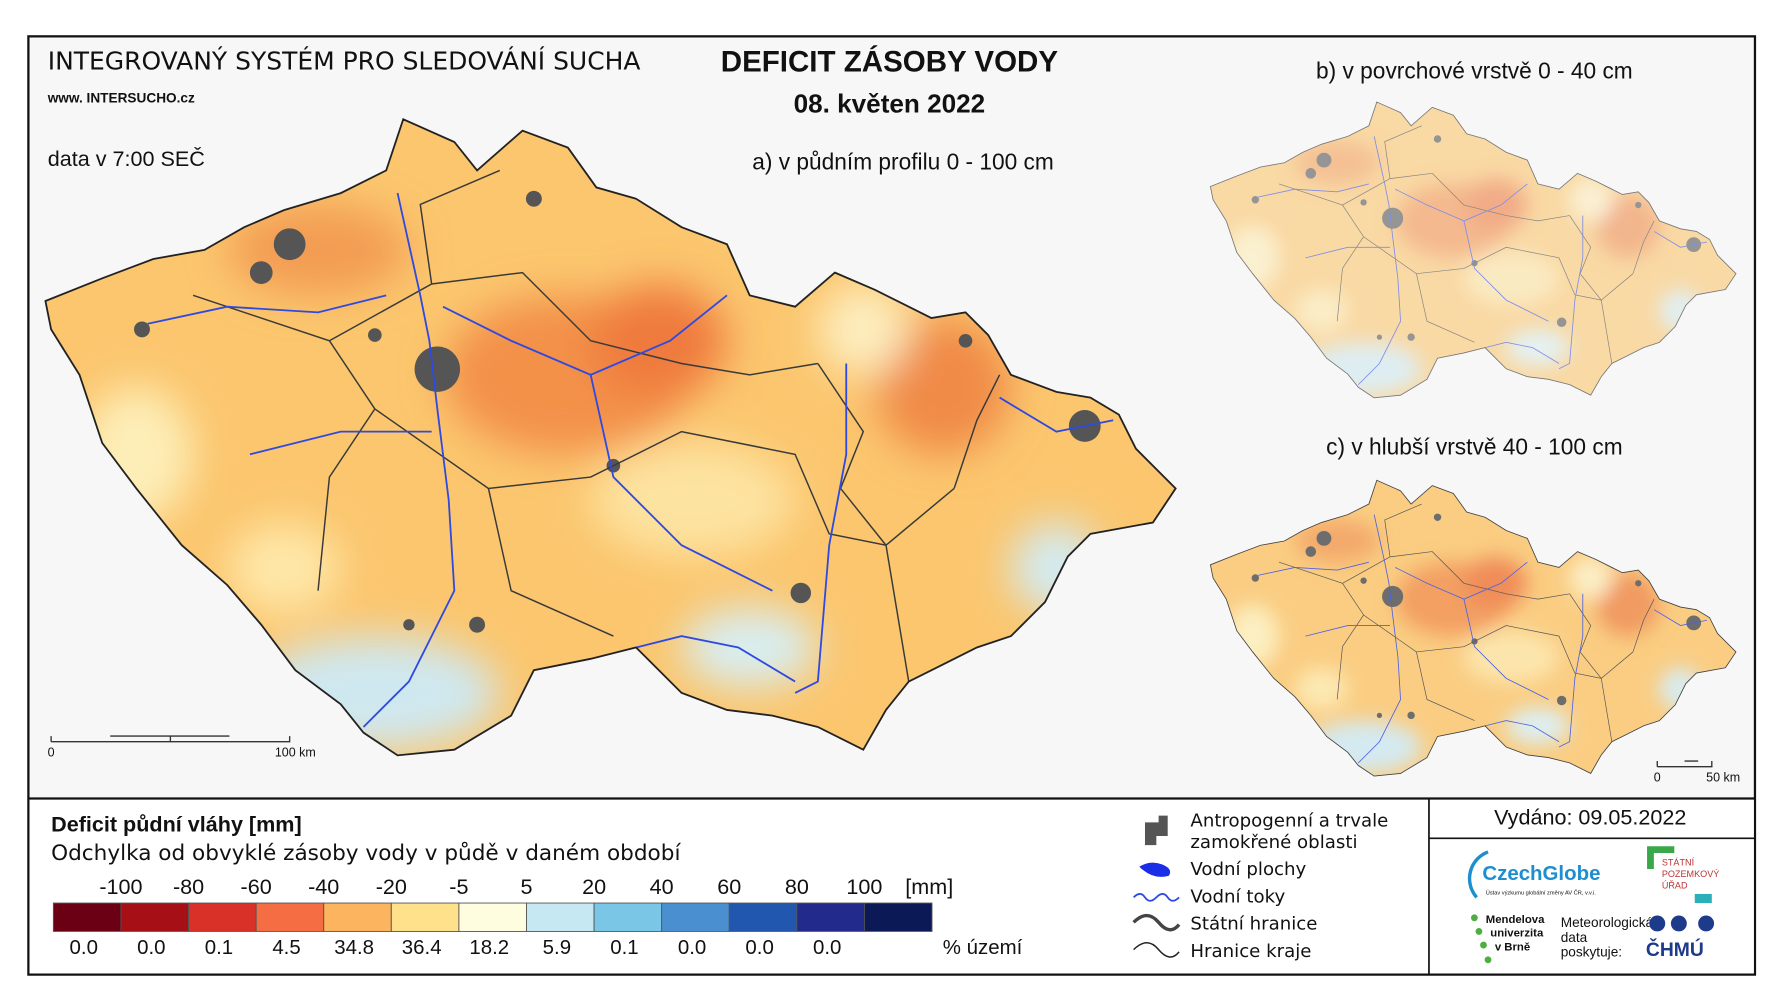 The image size is (1772, 1003). Describe the element at coordinates (344, 60) in the screenshot. I see `system-name: INTEGROVANÝ SYSTÉM PRO SLEDOVÁNÍ SUCHA` at that location.